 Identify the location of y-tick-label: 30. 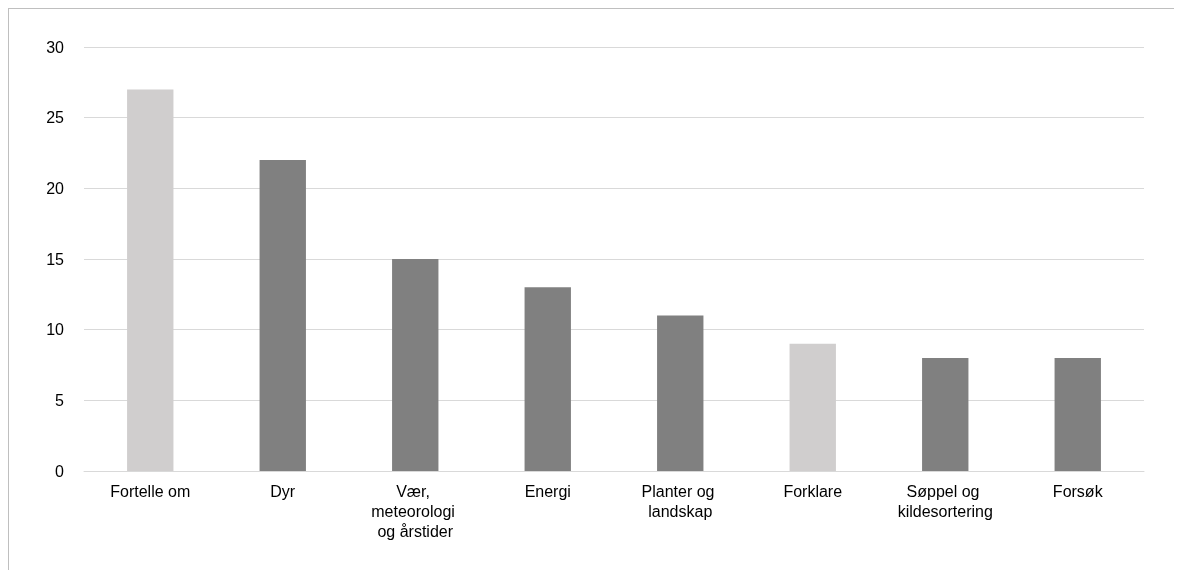
(55, 47).